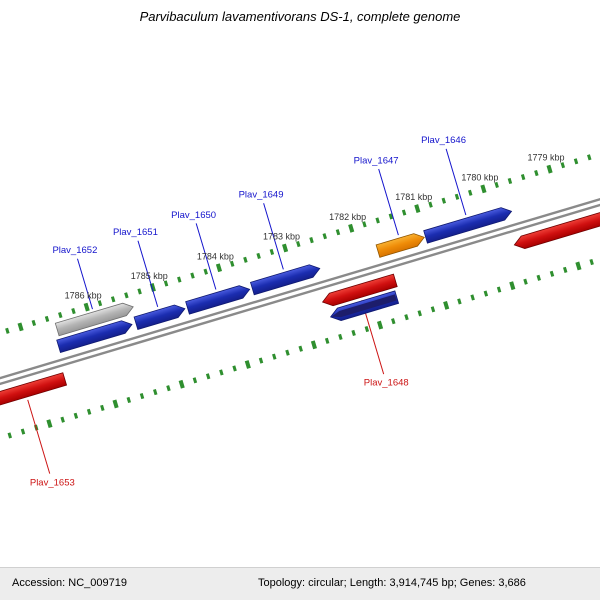  Describe the element at coordinates (413, 197) in the screenshot. I see `kbp-label: 1781 kbp` at that location.